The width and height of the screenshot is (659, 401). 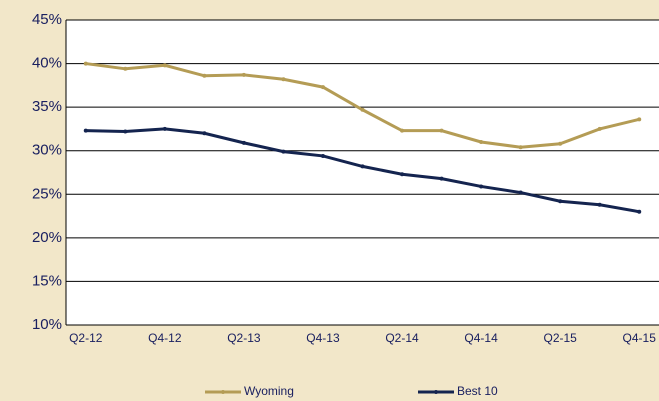 What do you see at coordinates (244, 338) in the screenshot?
I see `x-tick-label: Q2-13` at bounding box center [244, 338].